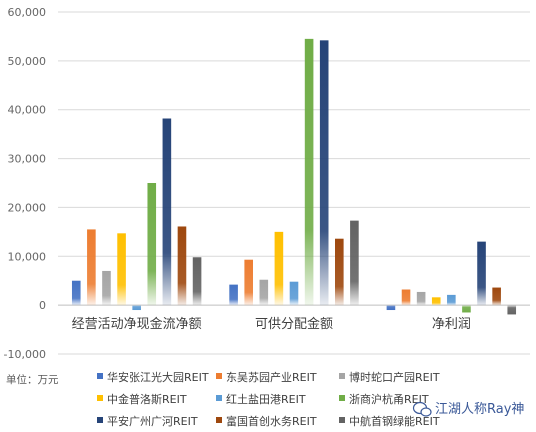 This screenshot has width=536, height=432. Describe the element at coordinates (27, 110) in the screenshot. I see `y-tick-label: 40,000` at that location.